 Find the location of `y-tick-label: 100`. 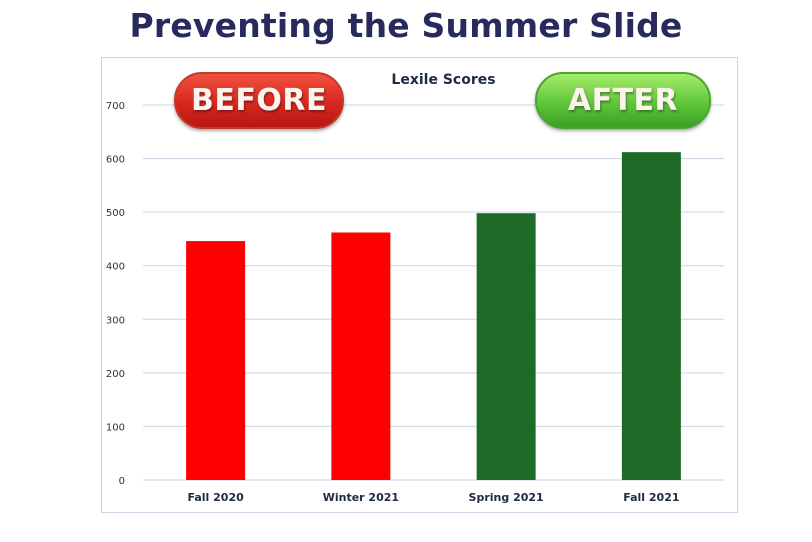

y-tick-label: 100 is located at coordinates (115, 427).